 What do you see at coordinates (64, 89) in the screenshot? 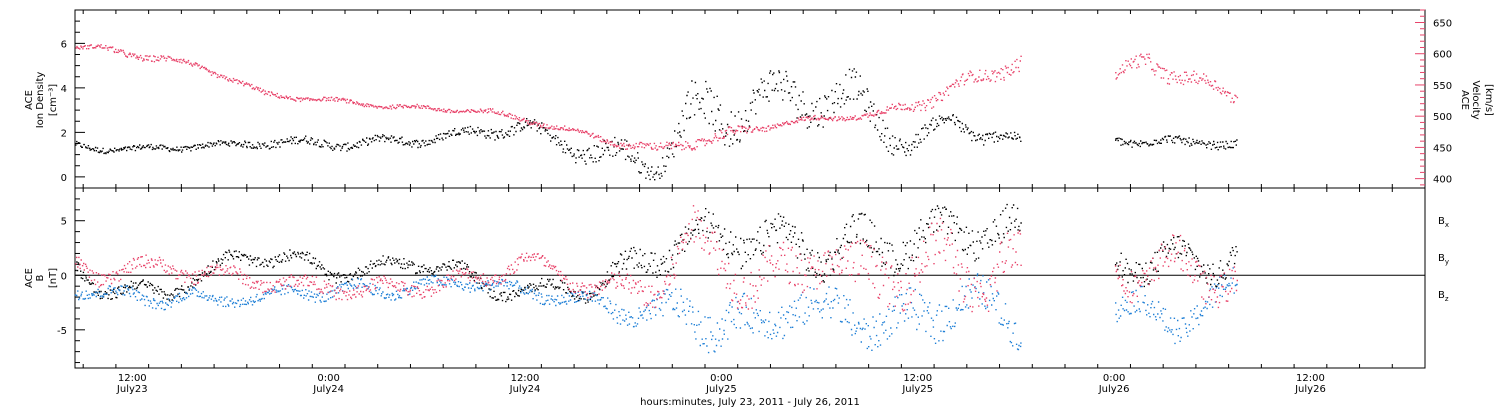
I see `top-y-tick-label: 4` at bounding box center [64, 89].